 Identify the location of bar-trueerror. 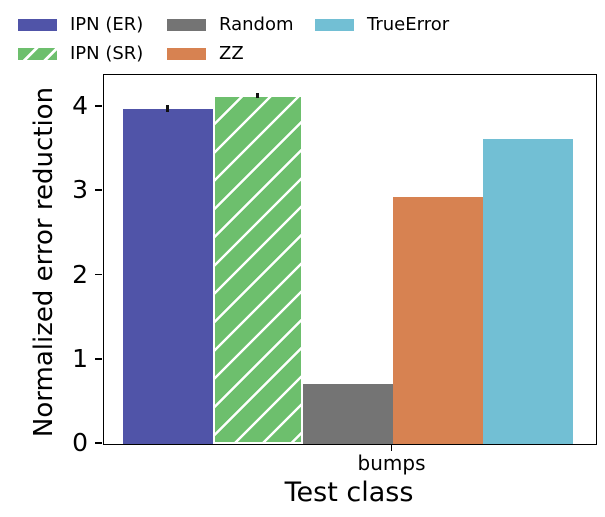
(527, 291).